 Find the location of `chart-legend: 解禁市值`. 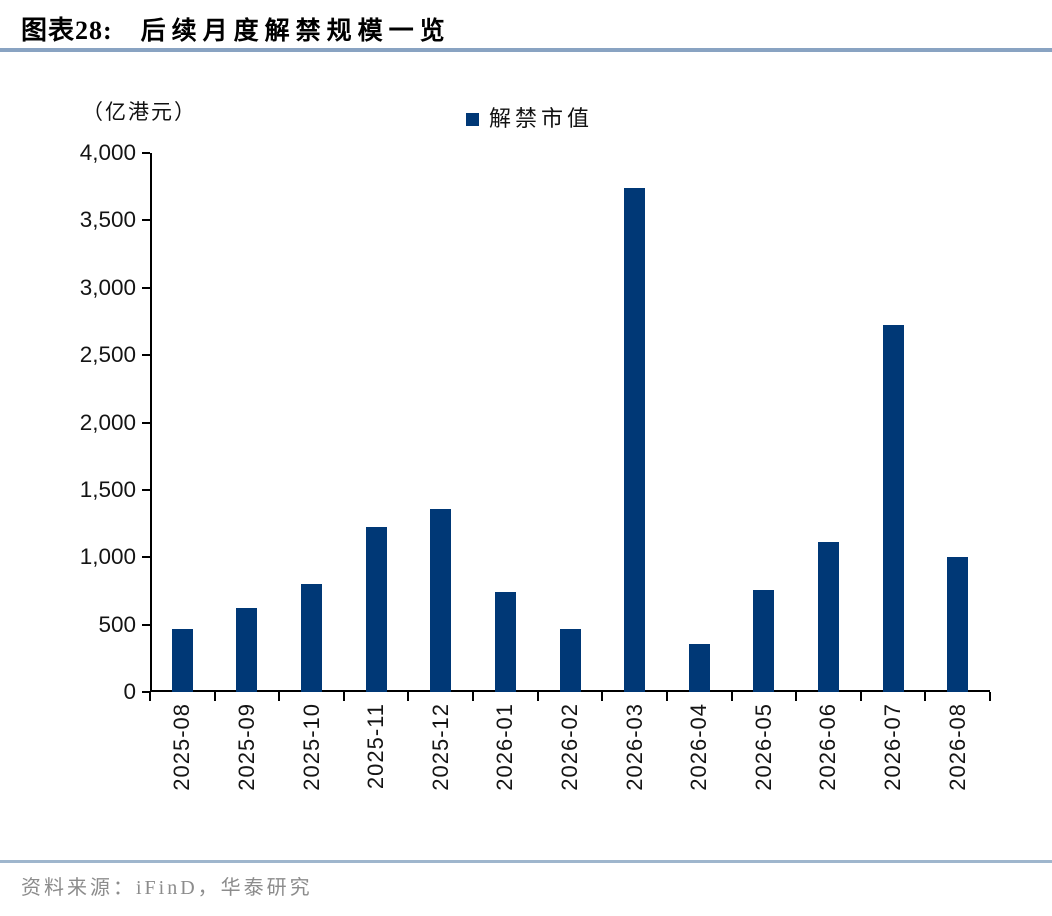

chart-legend: 解禁市值 is located at coordinates (529, 117).